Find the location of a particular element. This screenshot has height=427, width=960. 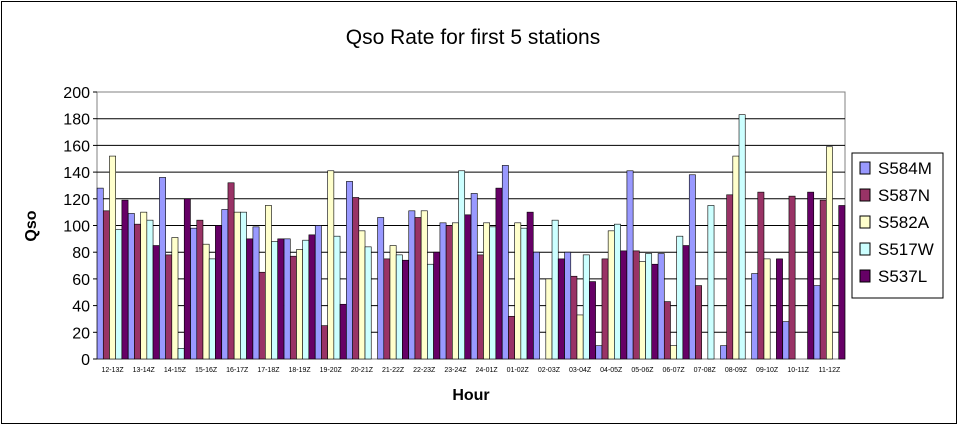

bar-s584m-13-14z is located at coordinates (131, 286).